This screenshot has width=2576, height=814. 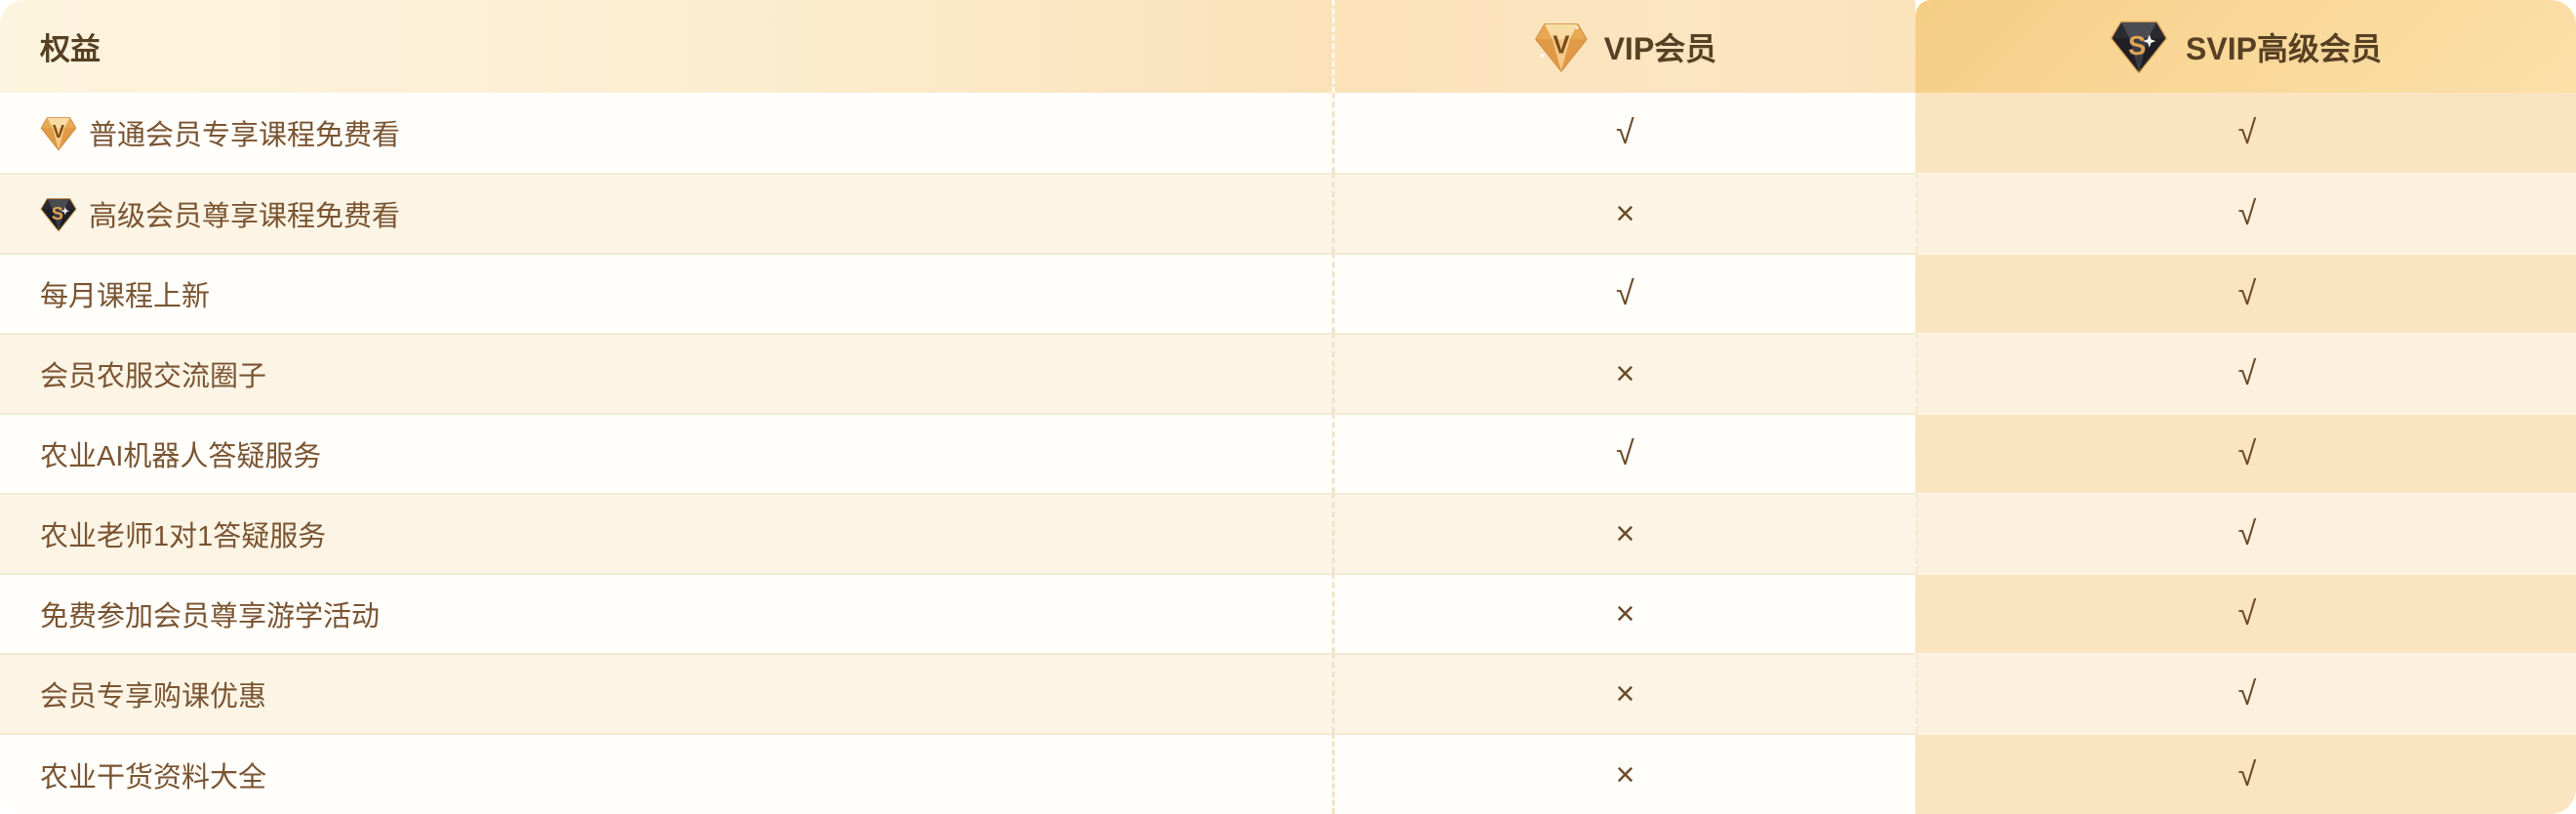 I want to click on table-row: 会员专享购课优惠 × √, so click(x=1288, y=693).